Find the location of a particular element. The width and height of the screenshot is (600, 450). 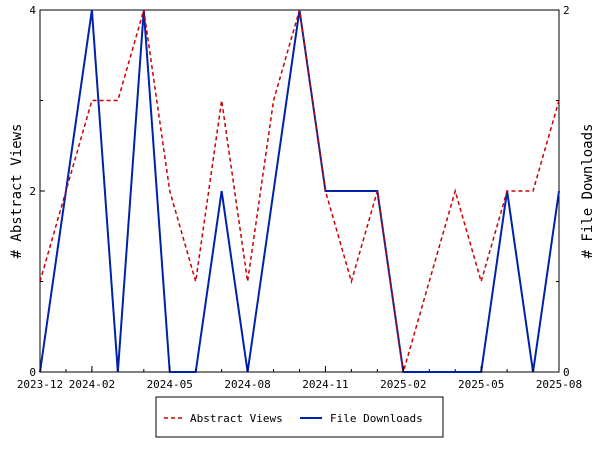

y-right-tick-label: 0 is located at coordinates (566, 372).